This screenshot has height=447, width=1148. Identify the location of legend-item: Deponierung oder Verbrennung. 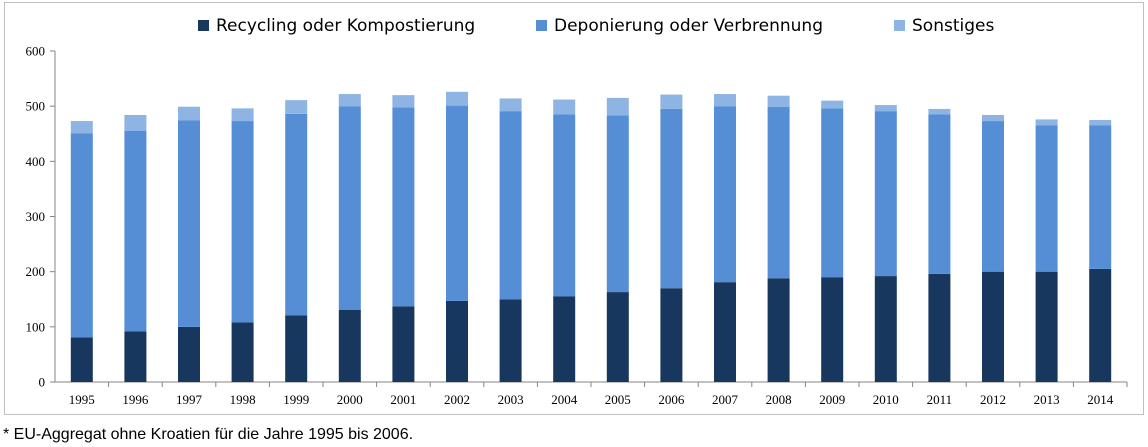
(679, 26).